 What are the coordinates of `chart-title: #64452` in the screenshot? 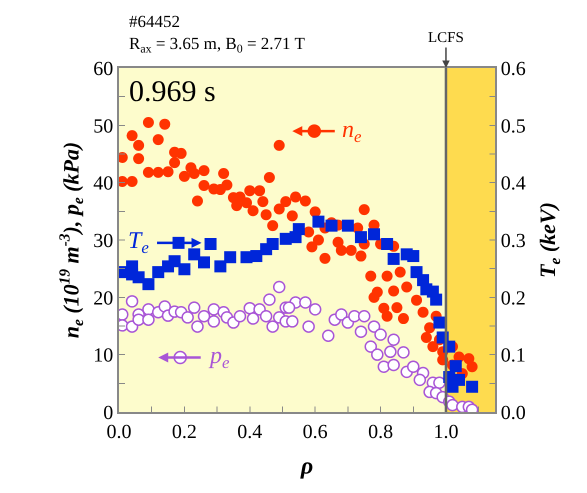 It's located at (154, 21).